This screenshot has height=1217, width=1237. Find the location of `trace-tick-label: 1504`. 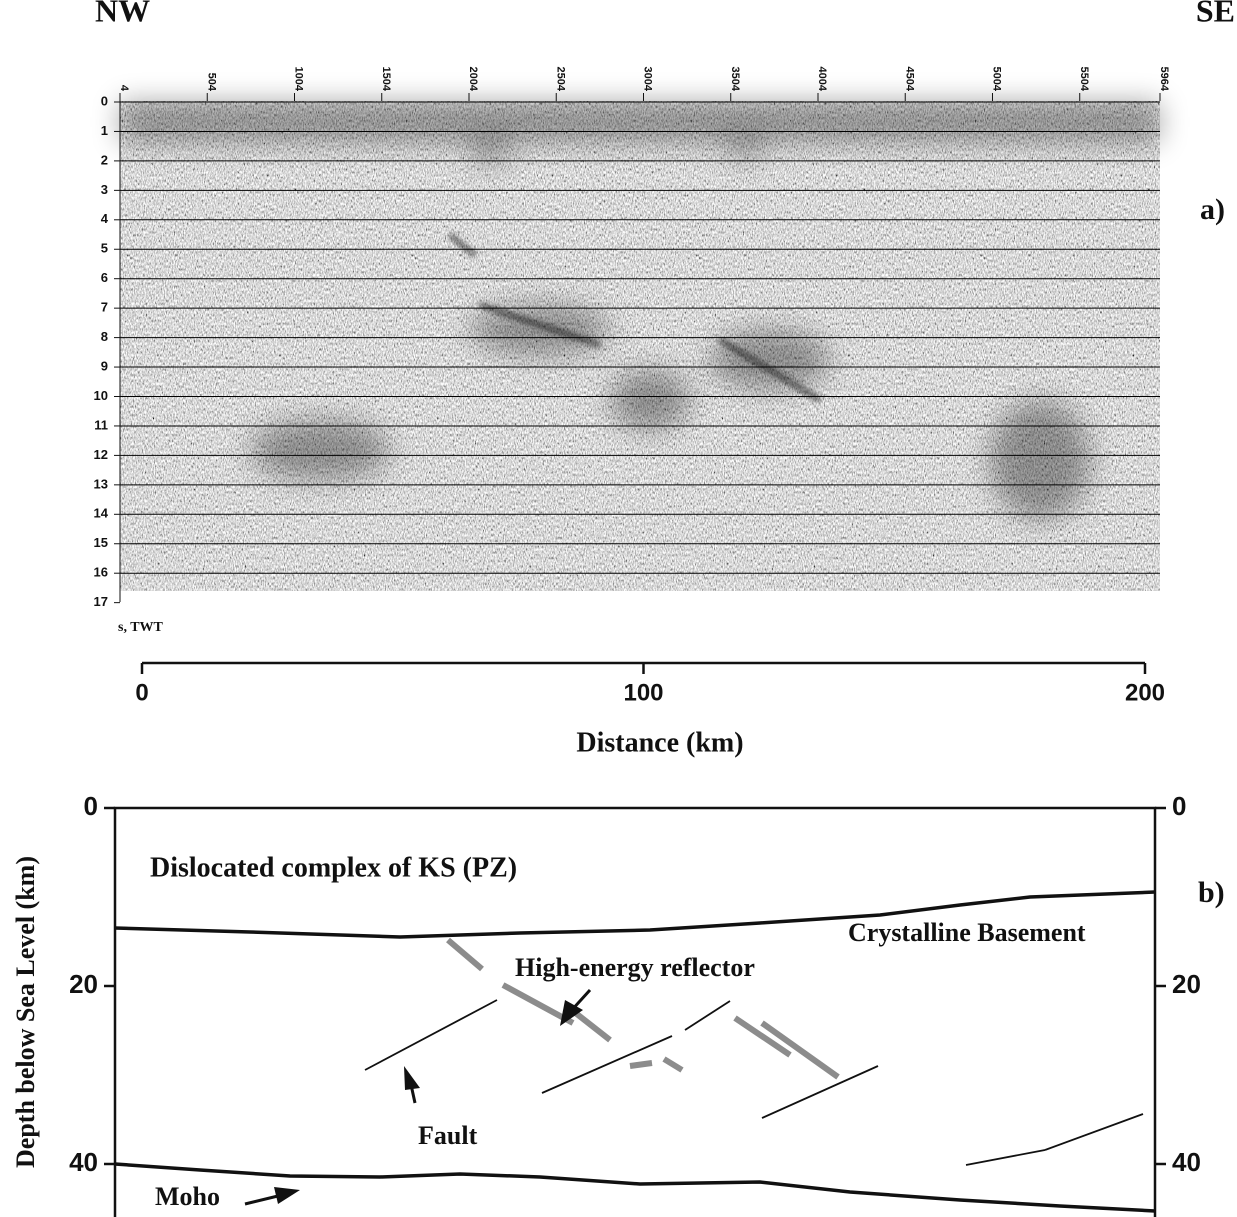

trace-tick-label: 1504 is located at coordinates (386, 79).